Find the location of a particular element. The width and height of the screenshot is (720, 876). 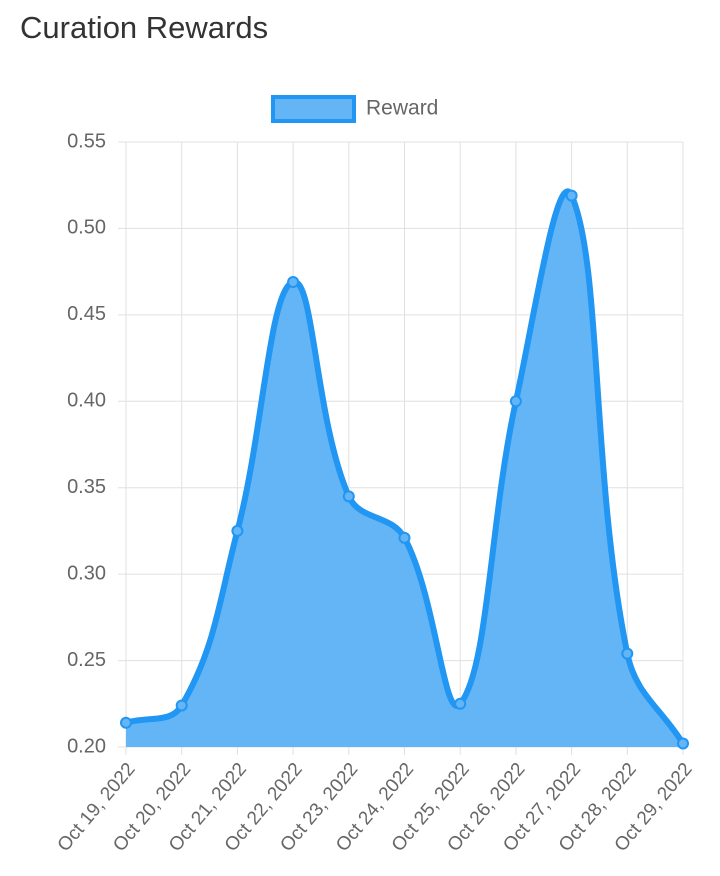

legend-swatch is located at coordinates (313, 109).